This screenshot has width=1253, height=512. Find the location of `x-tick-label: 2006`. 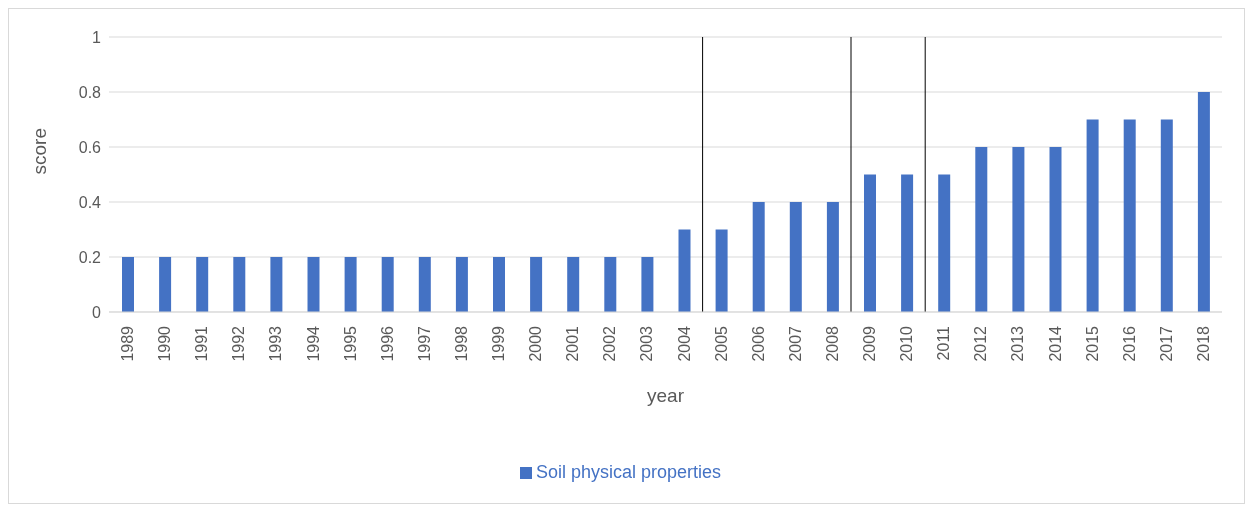

x-tick-label: 2006 is located at coordinates (758, 343).